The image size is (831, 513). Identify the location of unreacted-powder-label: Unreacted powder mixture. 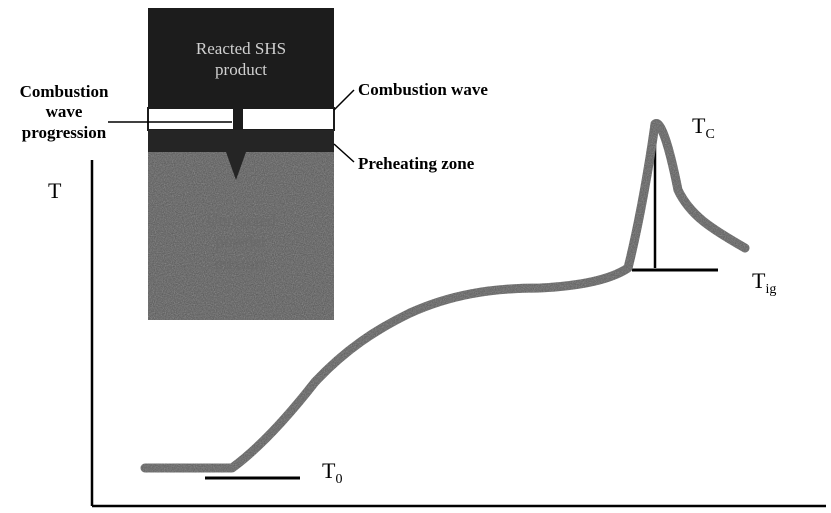
(241, 242).